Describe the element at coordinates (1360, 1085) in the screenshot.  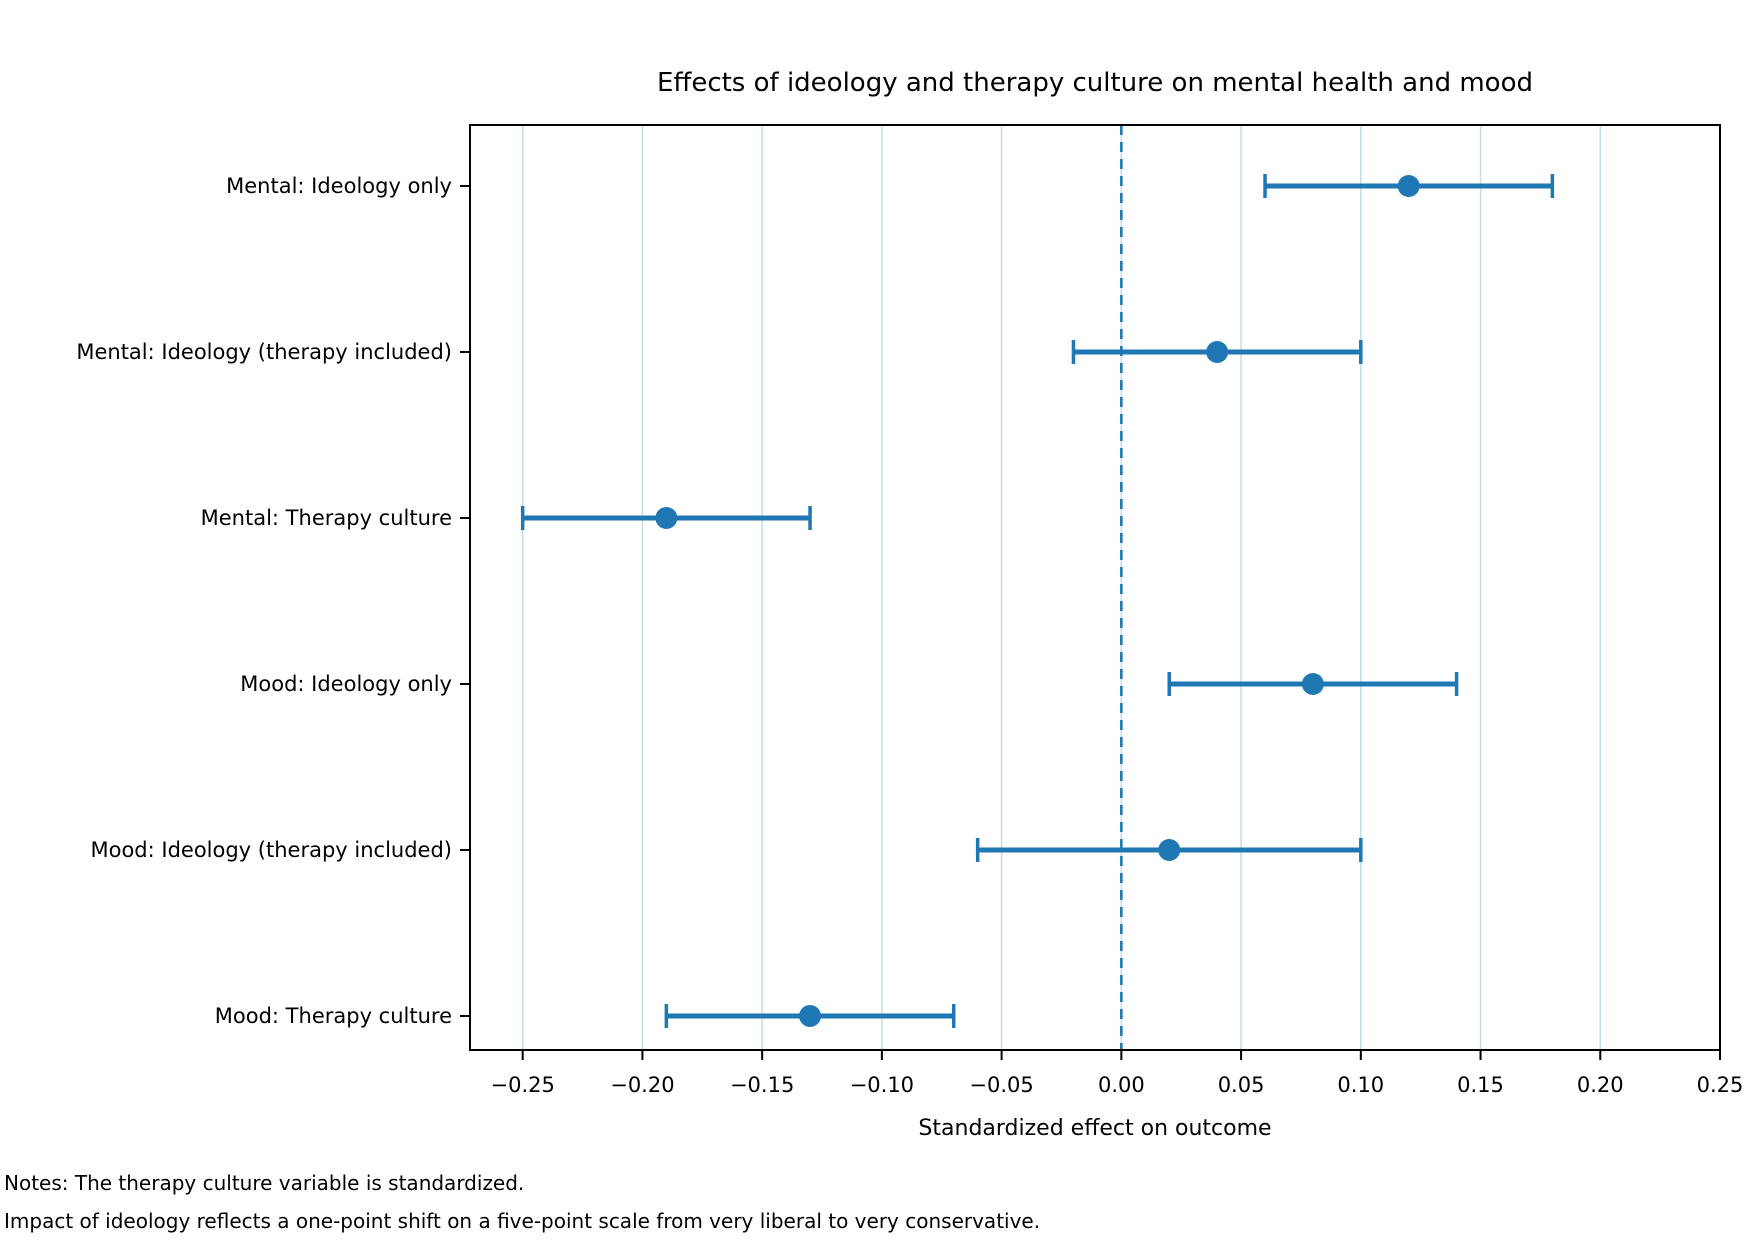
I see `x-tick-label-7: 0.10` at that location.